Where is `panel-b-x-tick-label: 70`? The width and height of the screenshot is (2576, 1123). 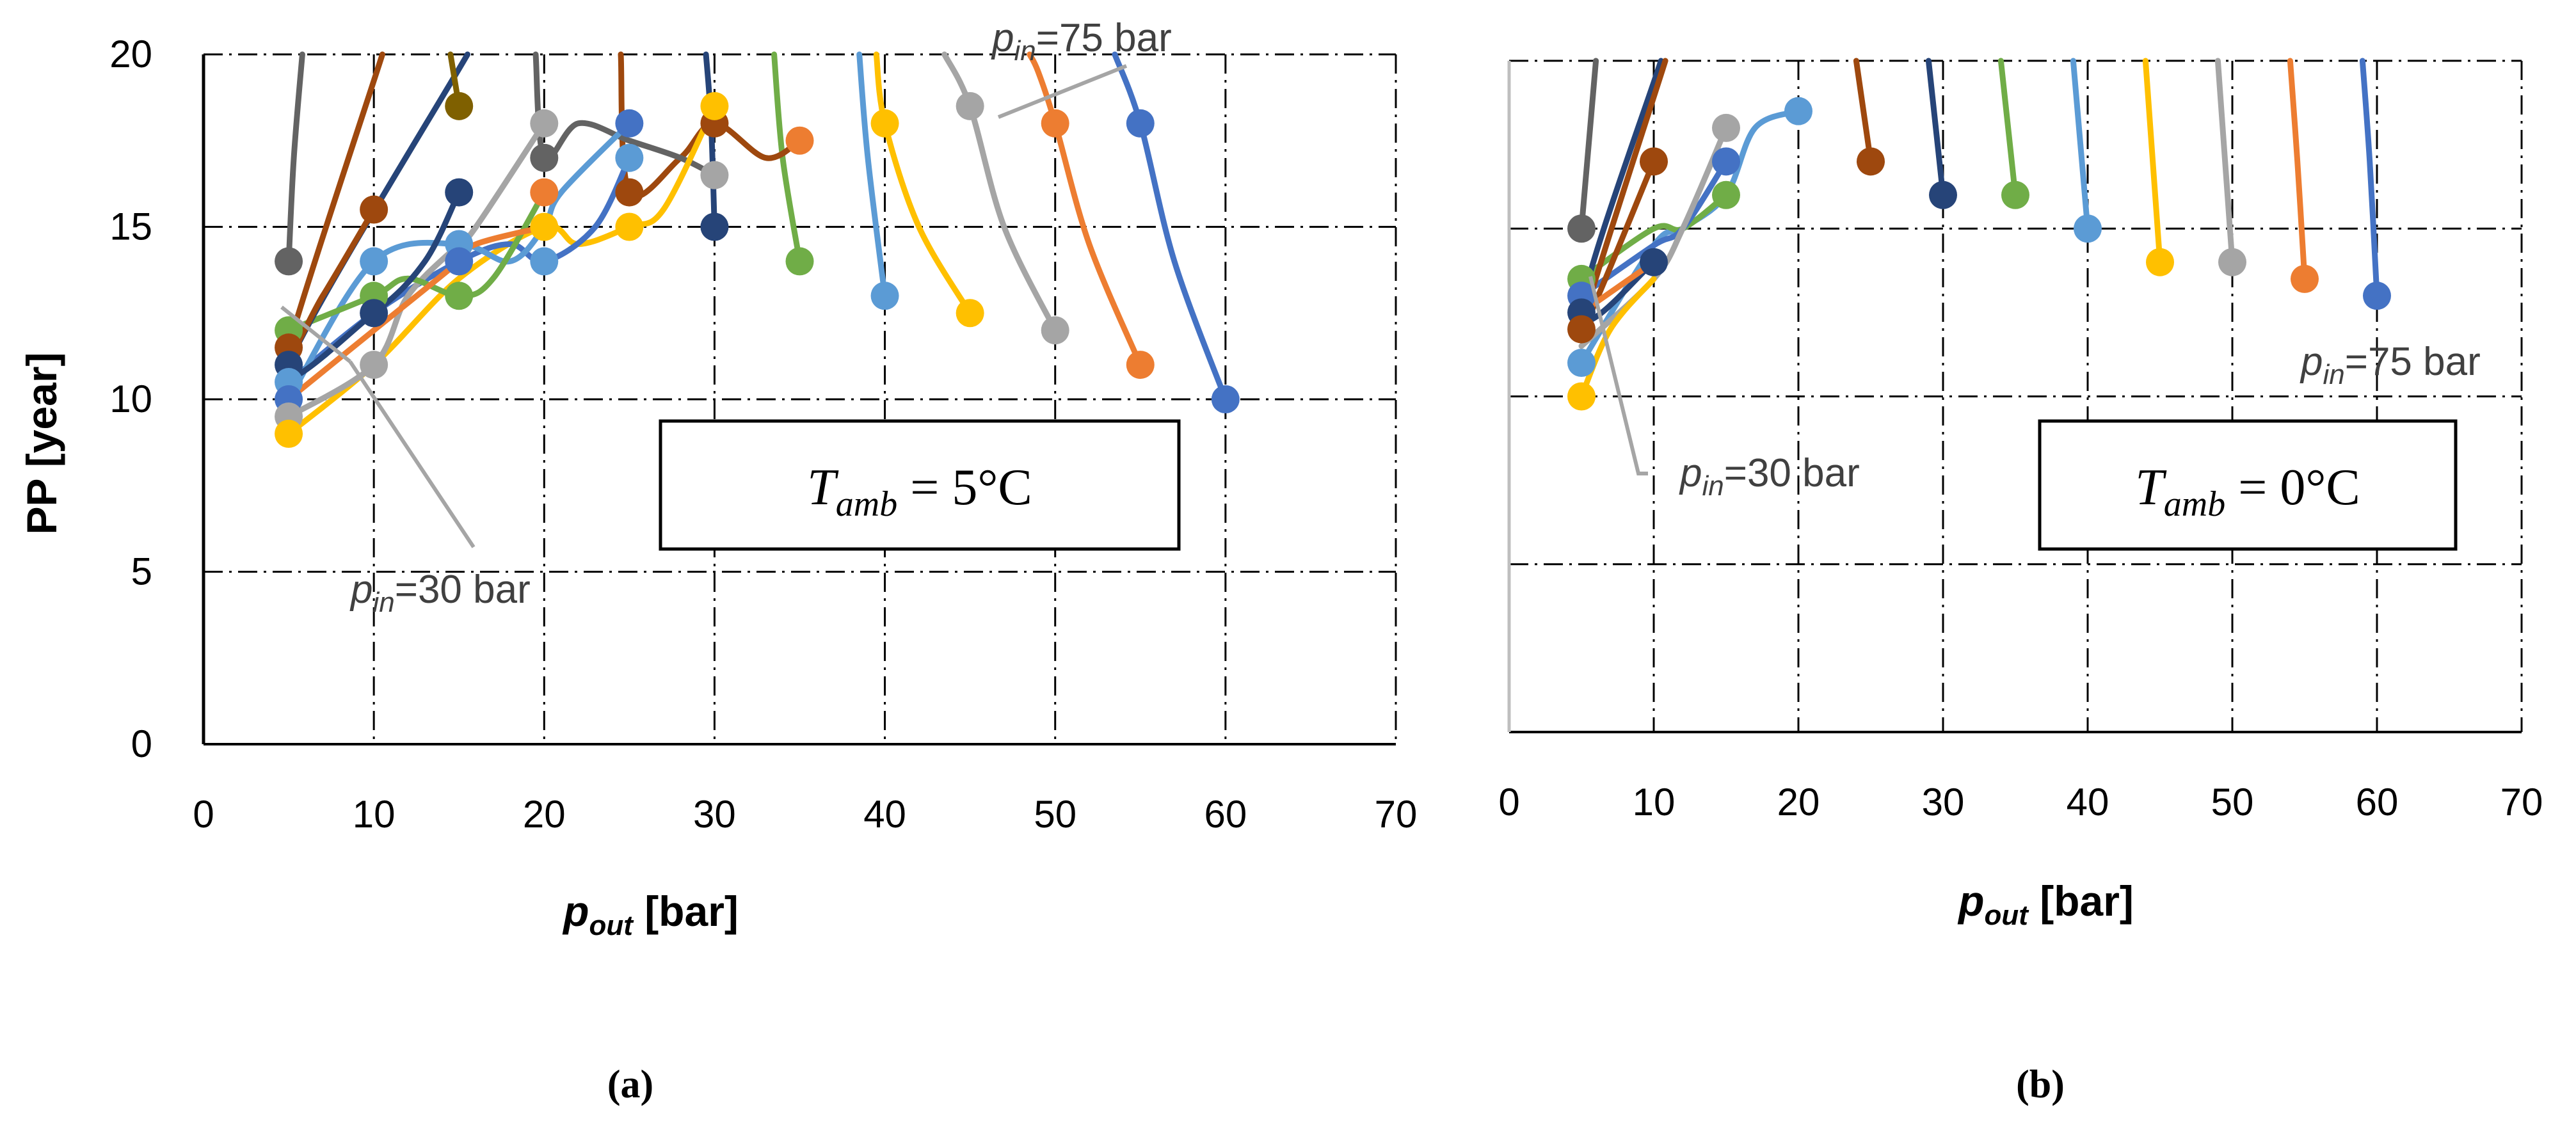
panel-b-x-tick-label: 70 is located at coordinates (2521, 803).